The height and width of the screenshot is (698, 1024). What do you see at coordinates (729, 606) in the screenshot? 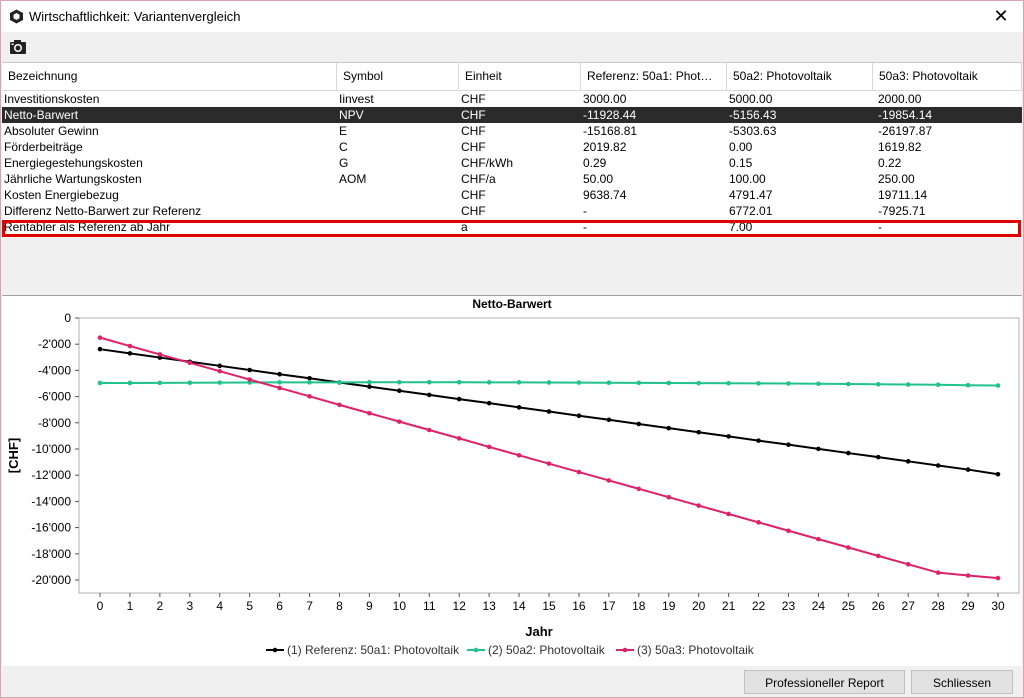
I see `x-tick-label: 21` at bounding box center [729, 606].